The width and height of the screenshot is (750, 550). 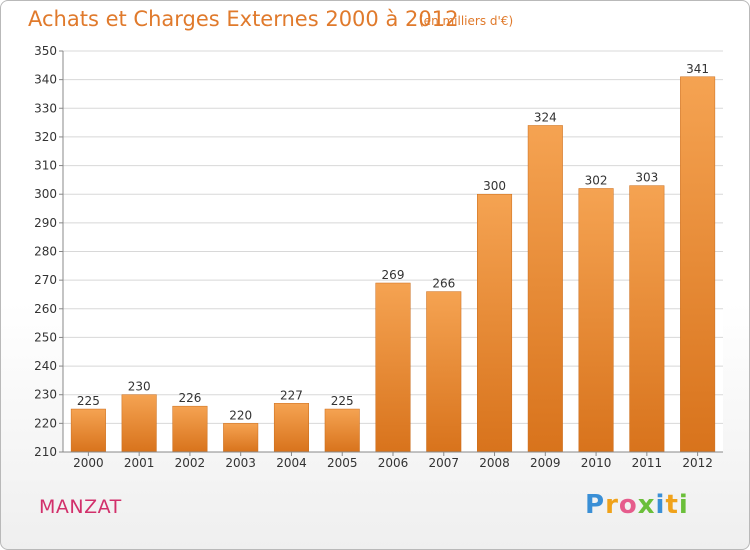 I want to click on data-label: 226, so click(x=189, y=398).